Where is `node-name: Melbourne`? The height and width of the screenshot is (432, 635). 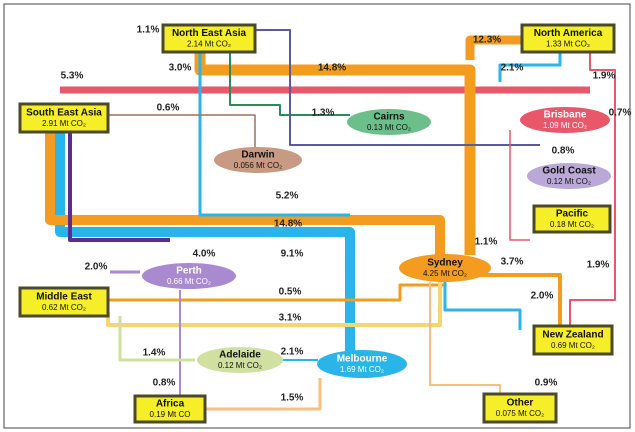 node-name: Melbourne is located at coordinates (362, 359).